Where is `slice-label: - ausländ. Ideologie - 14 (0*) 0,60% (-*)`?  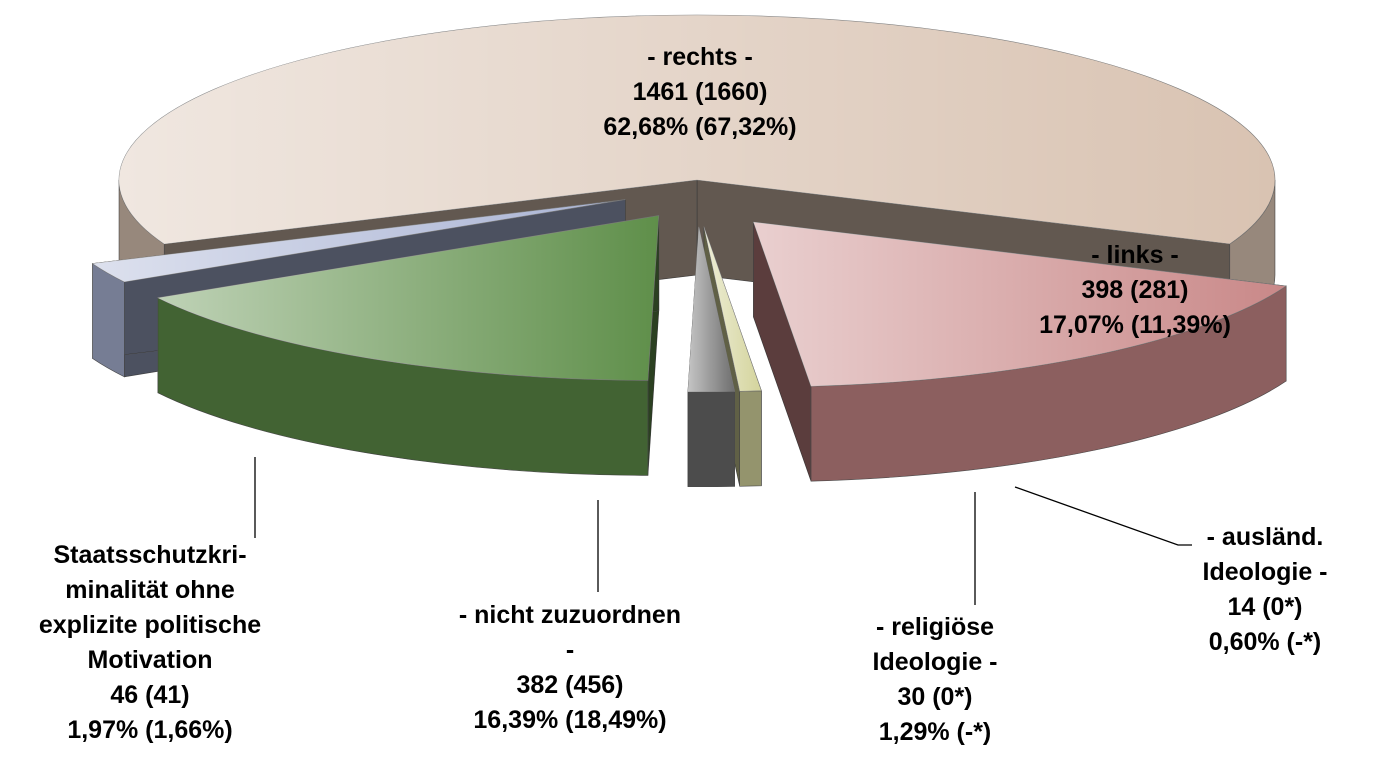
slice-label: - ausländ. Ideologie - 14 (0*) 0,60% (-*) is located at coordinates (1236, 590).